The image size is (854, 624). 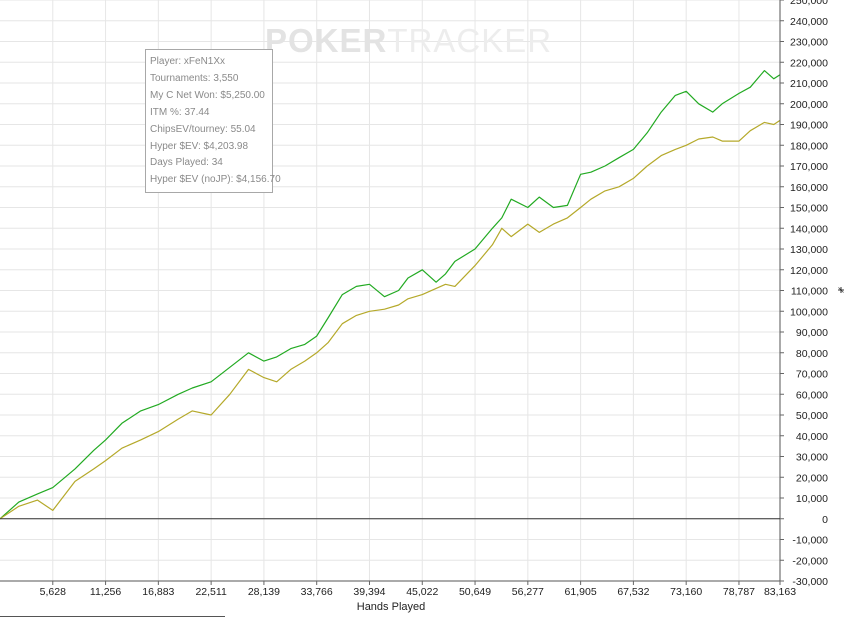 I want to click on y-tick-label: 190,000, so click(x=809, y=126).